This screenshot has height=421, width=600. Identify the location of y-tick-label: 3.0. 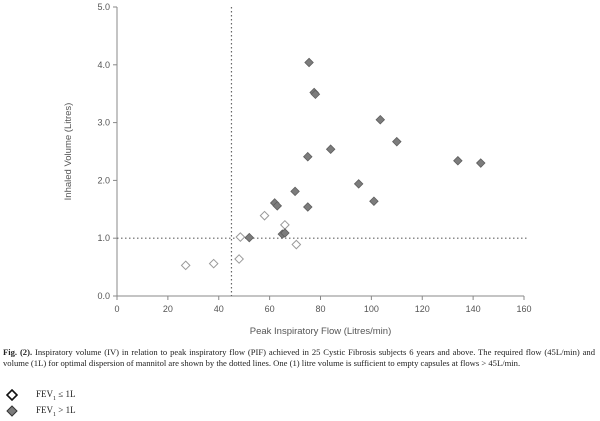
(103, 123).